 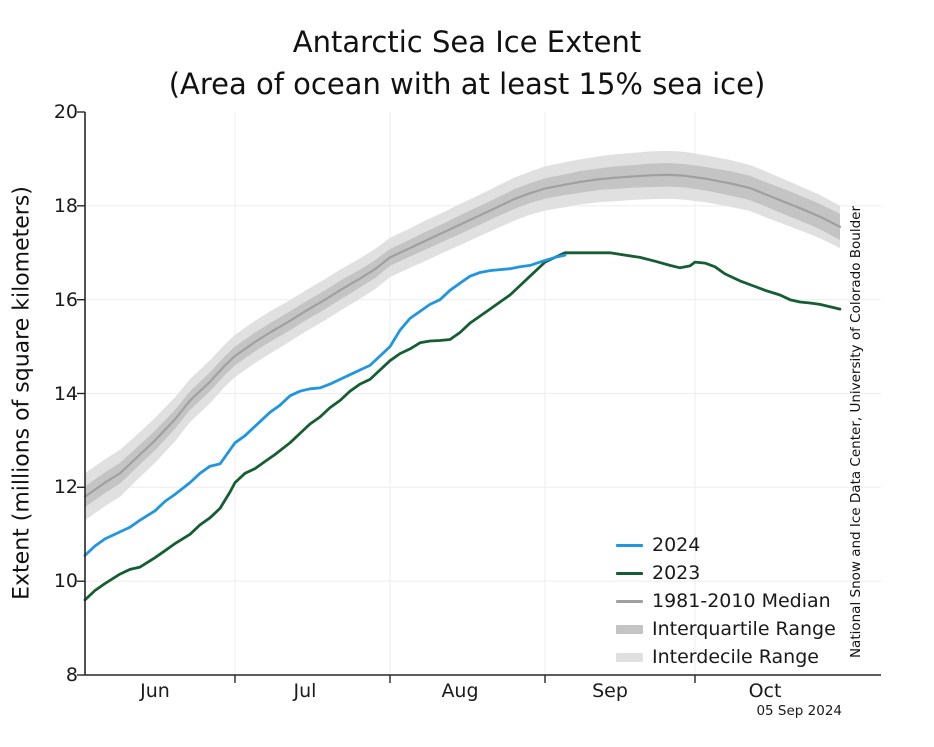 I want to click on x-tick-label: Aug, so click(x=460, y=691).